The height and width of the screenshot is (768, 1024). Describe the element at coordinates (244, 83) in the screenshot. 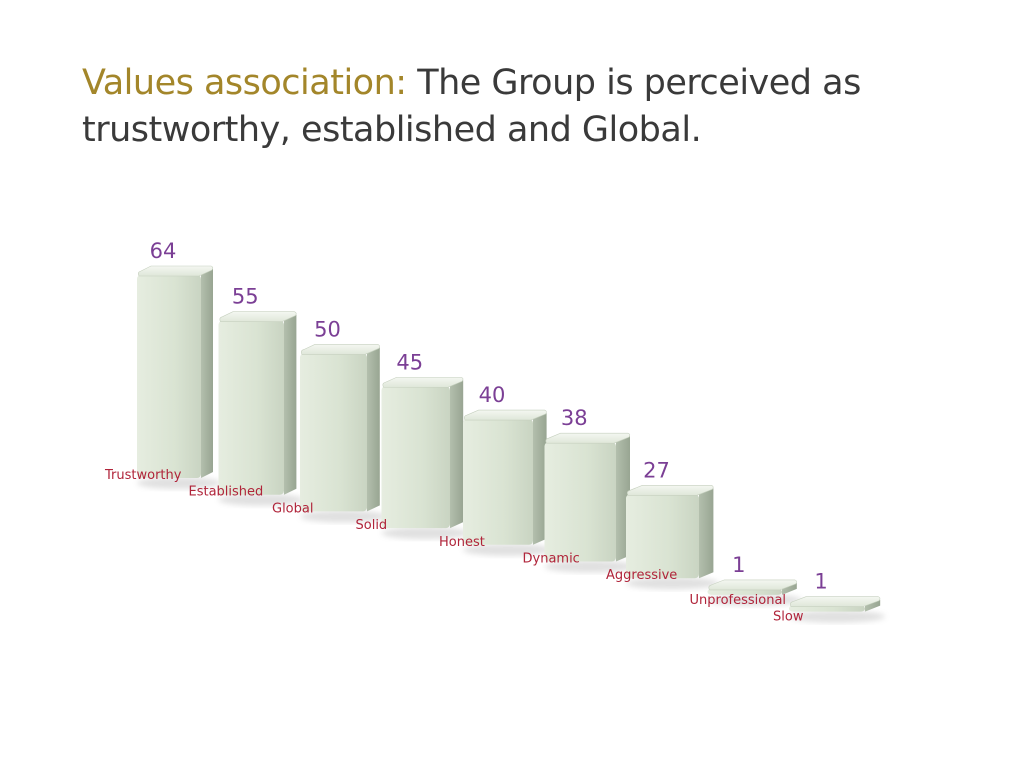

I see `title-lead: Values association:` at that location.